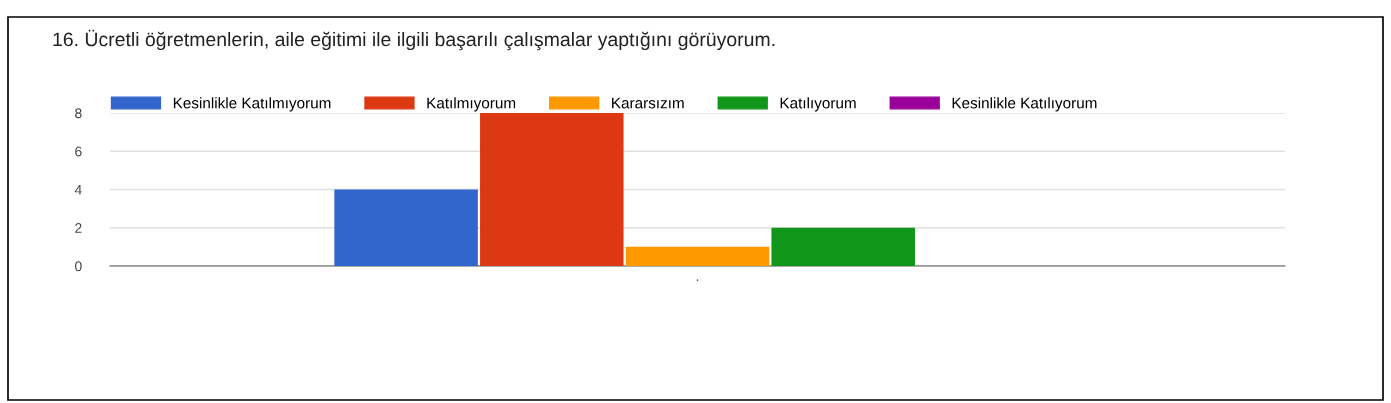  What do you see at coordinates (252, 104) in the screenshot?
I see `legend-label: Kesinlikle Katılmıyorum` at bounding box center [252, 104].